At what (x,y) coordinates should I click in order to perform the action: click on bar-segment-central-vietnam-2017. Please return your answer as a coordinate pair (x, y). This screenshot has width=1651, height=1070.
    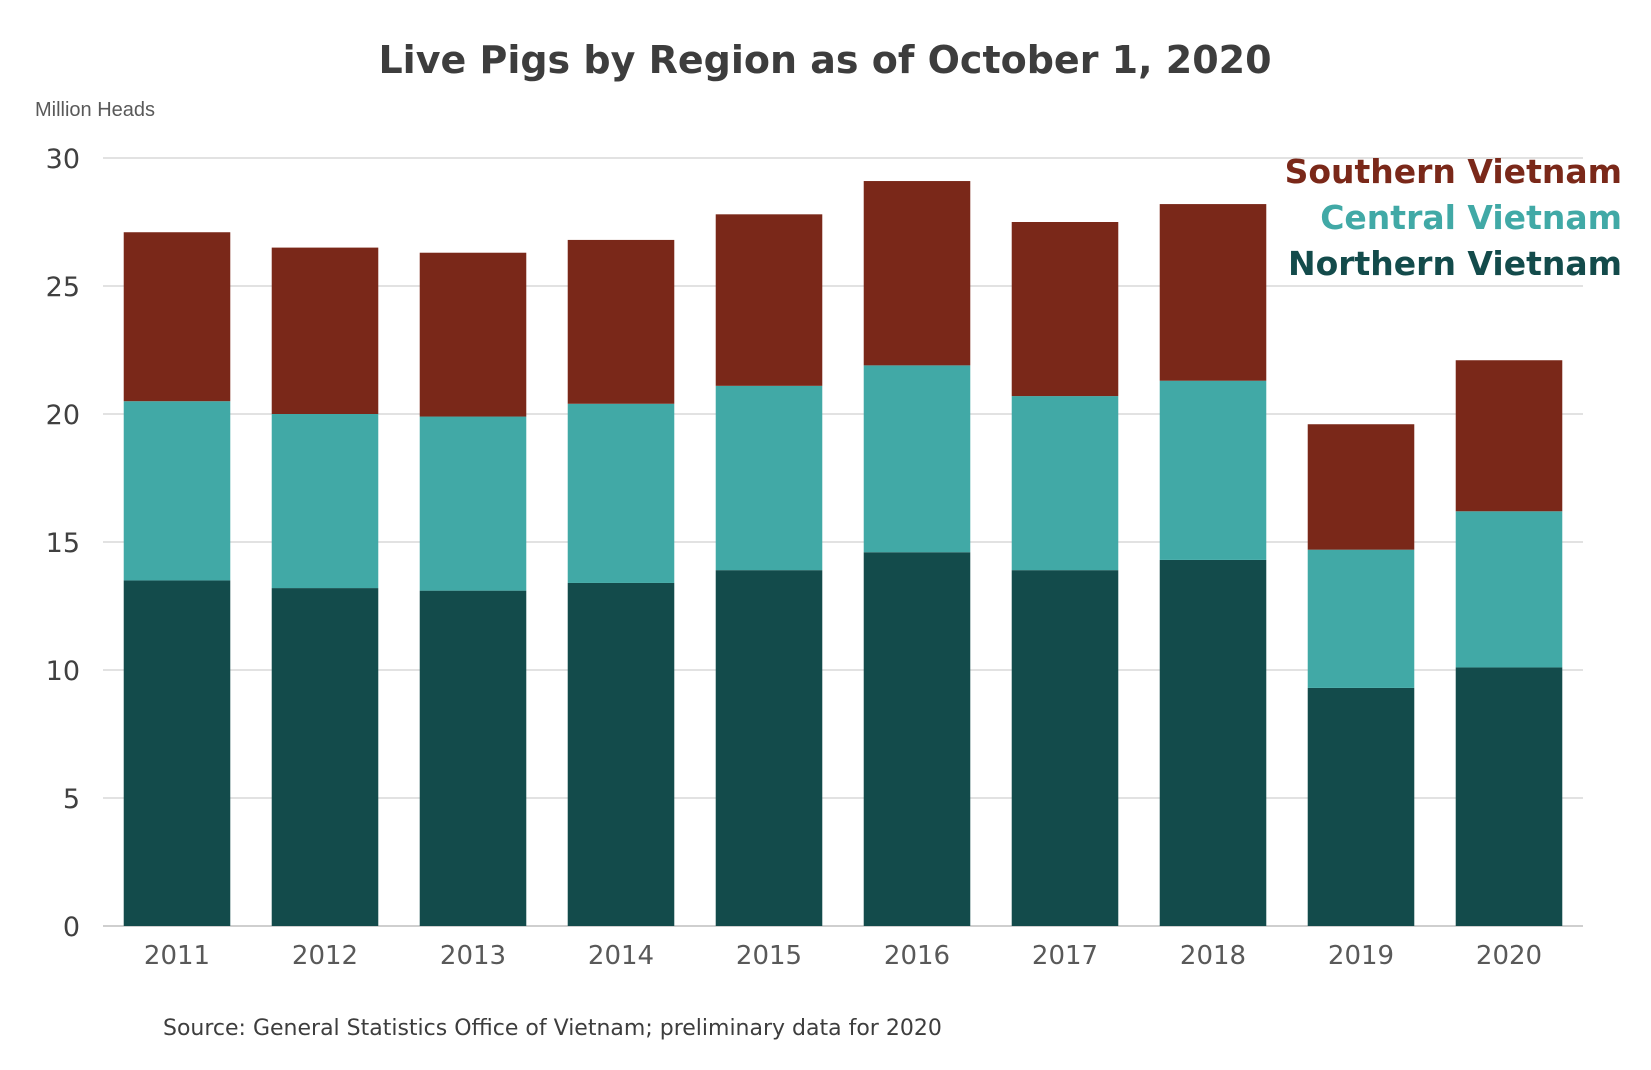
    Looking at the image, I should click on (1065, 483).